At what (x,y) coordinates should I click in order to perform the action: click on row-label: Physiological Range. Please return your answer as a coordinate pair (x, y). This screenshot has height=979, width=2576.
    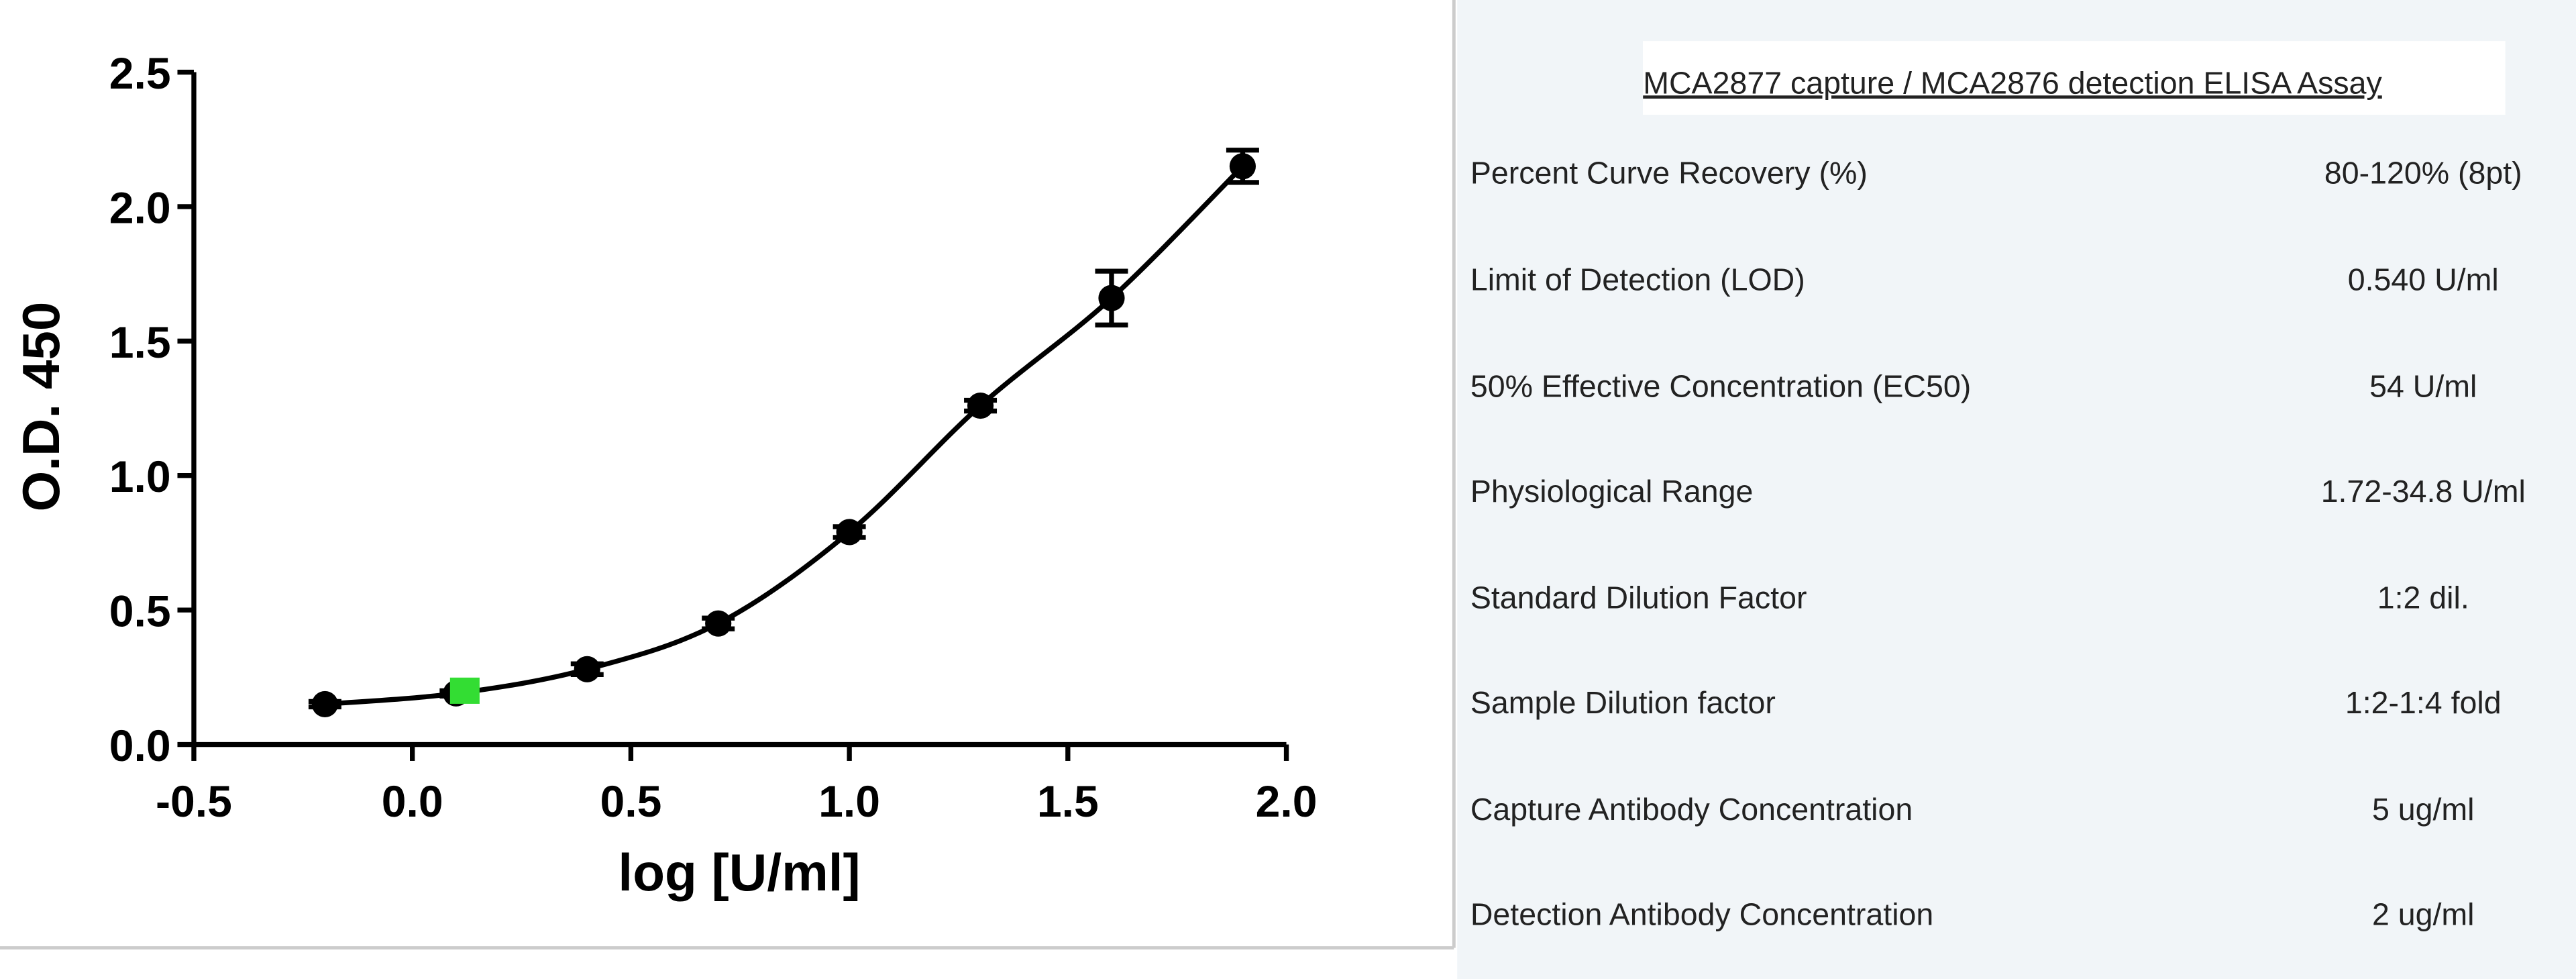
    Looking at the image, I should click on (1612, 491).